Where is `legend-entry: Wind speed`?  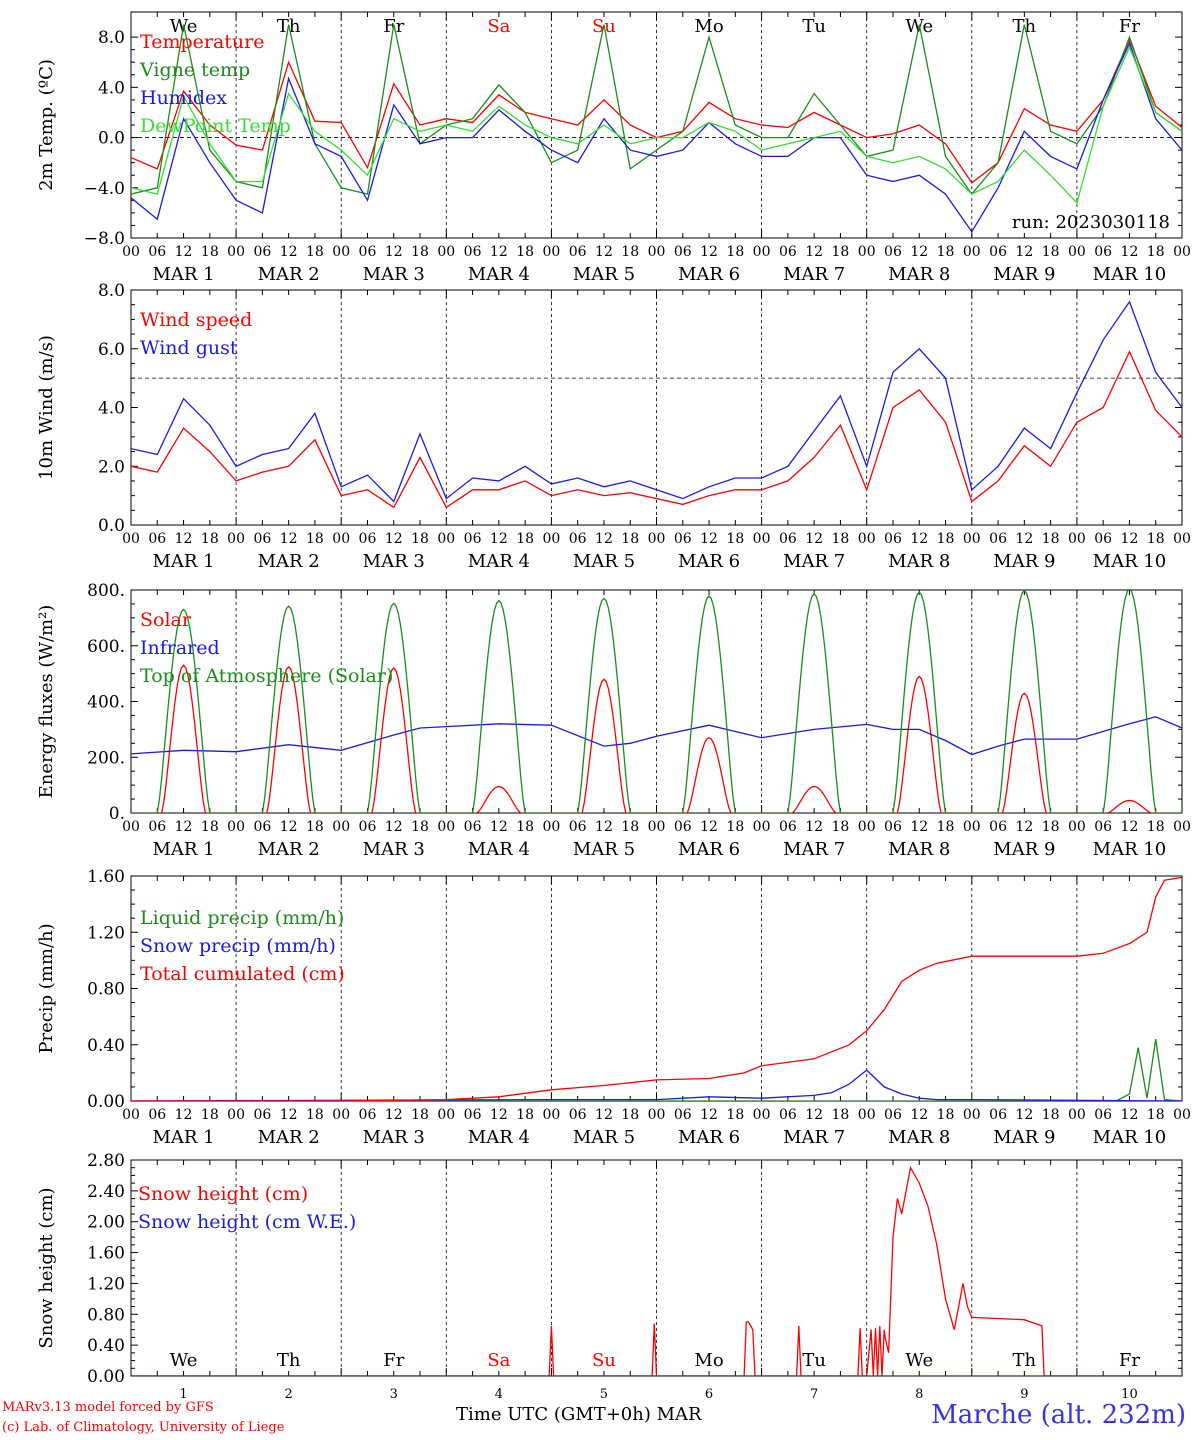
legend-entry: Wind speed is located at coordinates (196, 320).